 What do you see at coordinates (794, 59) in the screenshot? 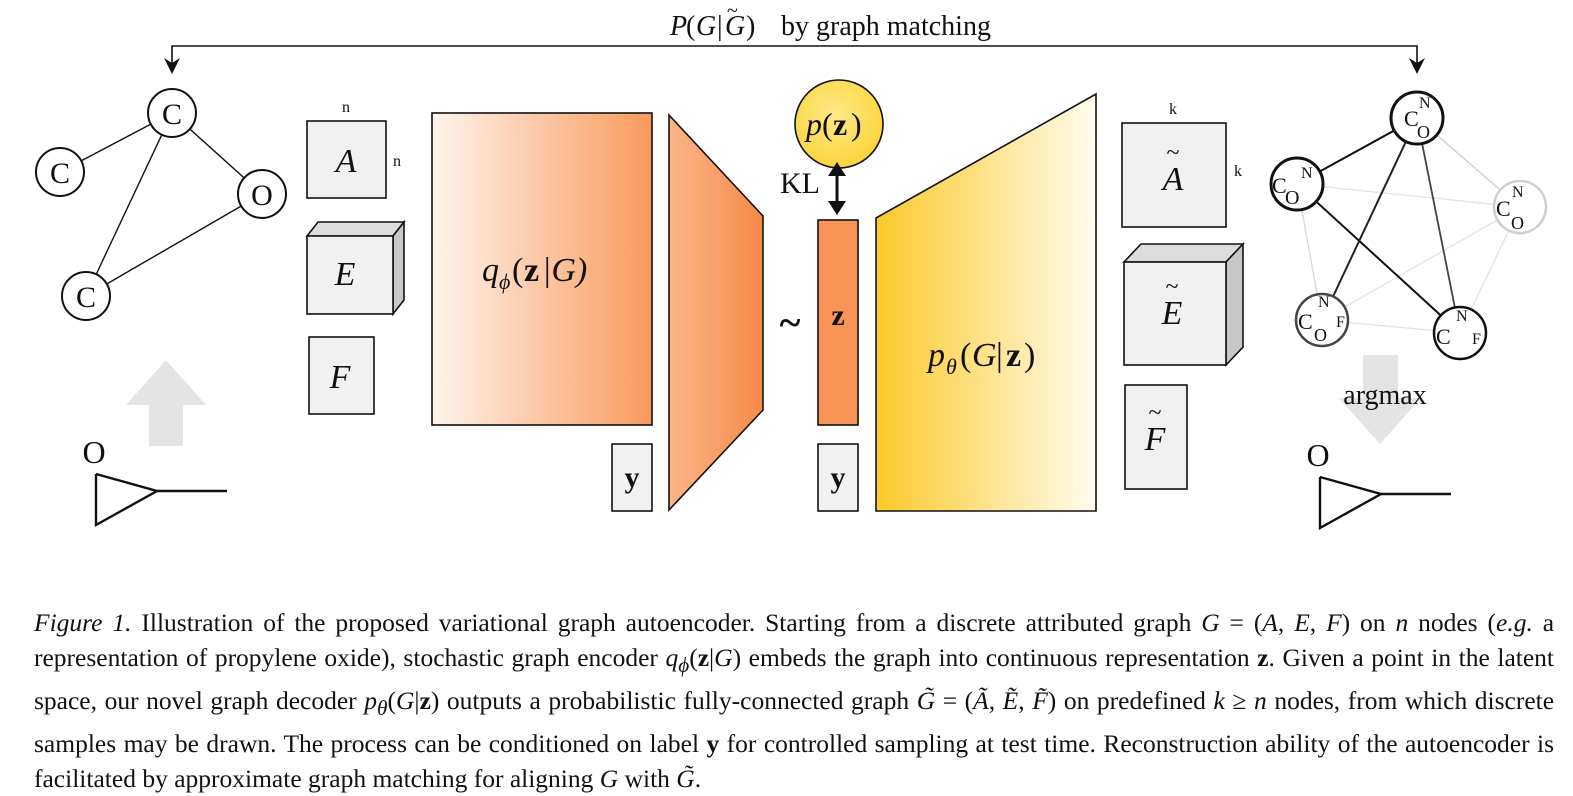
I see `graph-matching-bracket` at bounding box center [794, 59].